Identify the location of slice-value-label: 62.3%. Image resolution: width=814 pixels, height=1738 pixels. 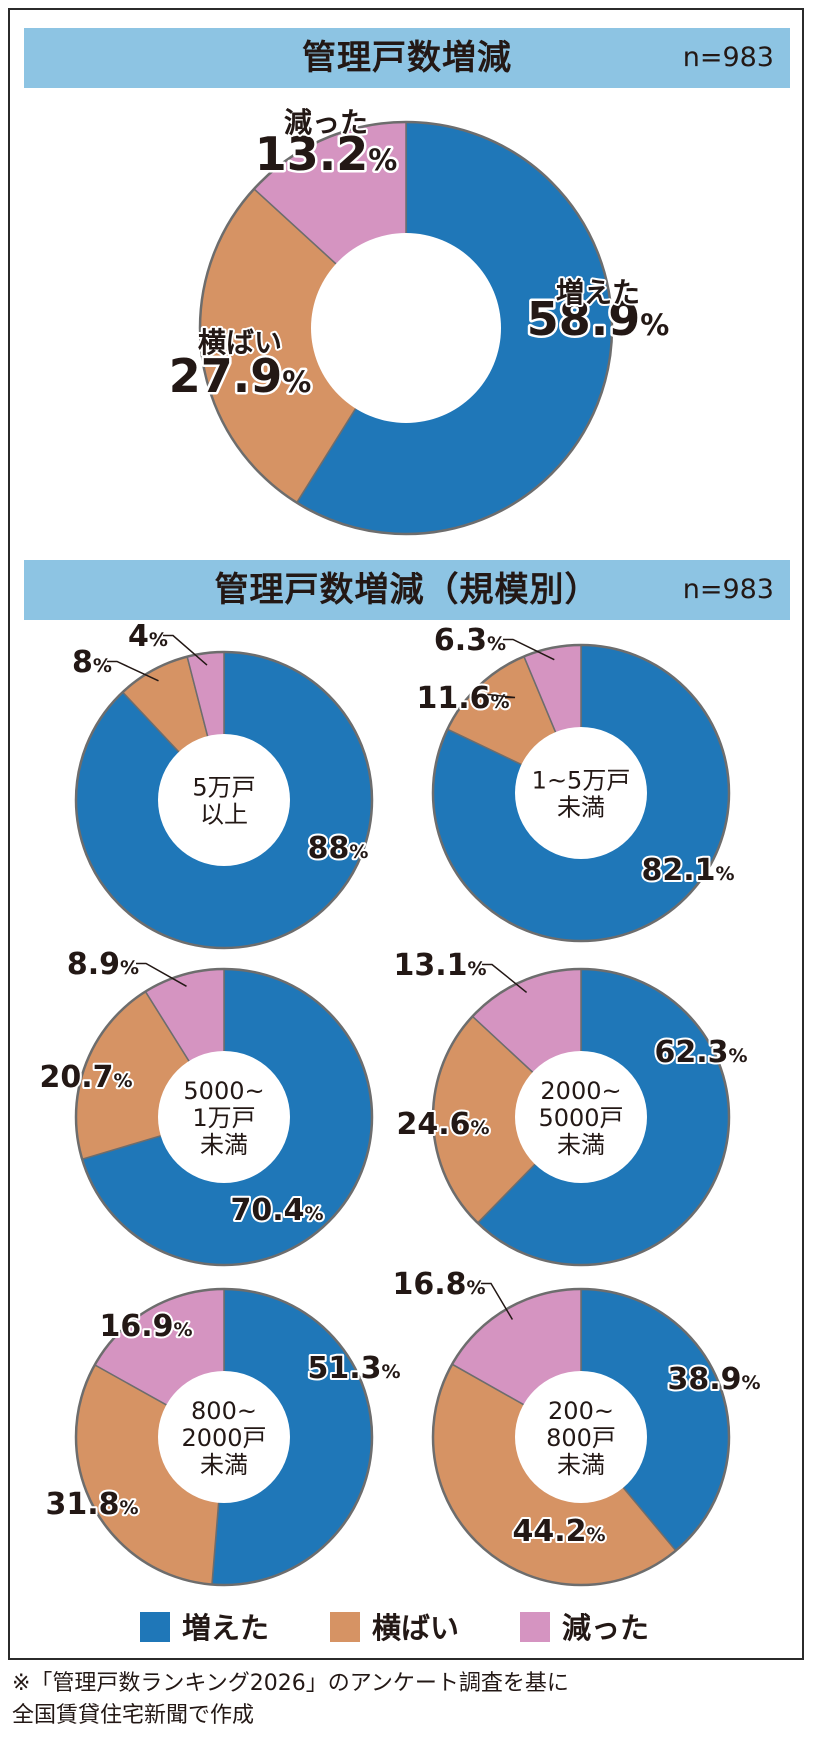
(700, 1052).